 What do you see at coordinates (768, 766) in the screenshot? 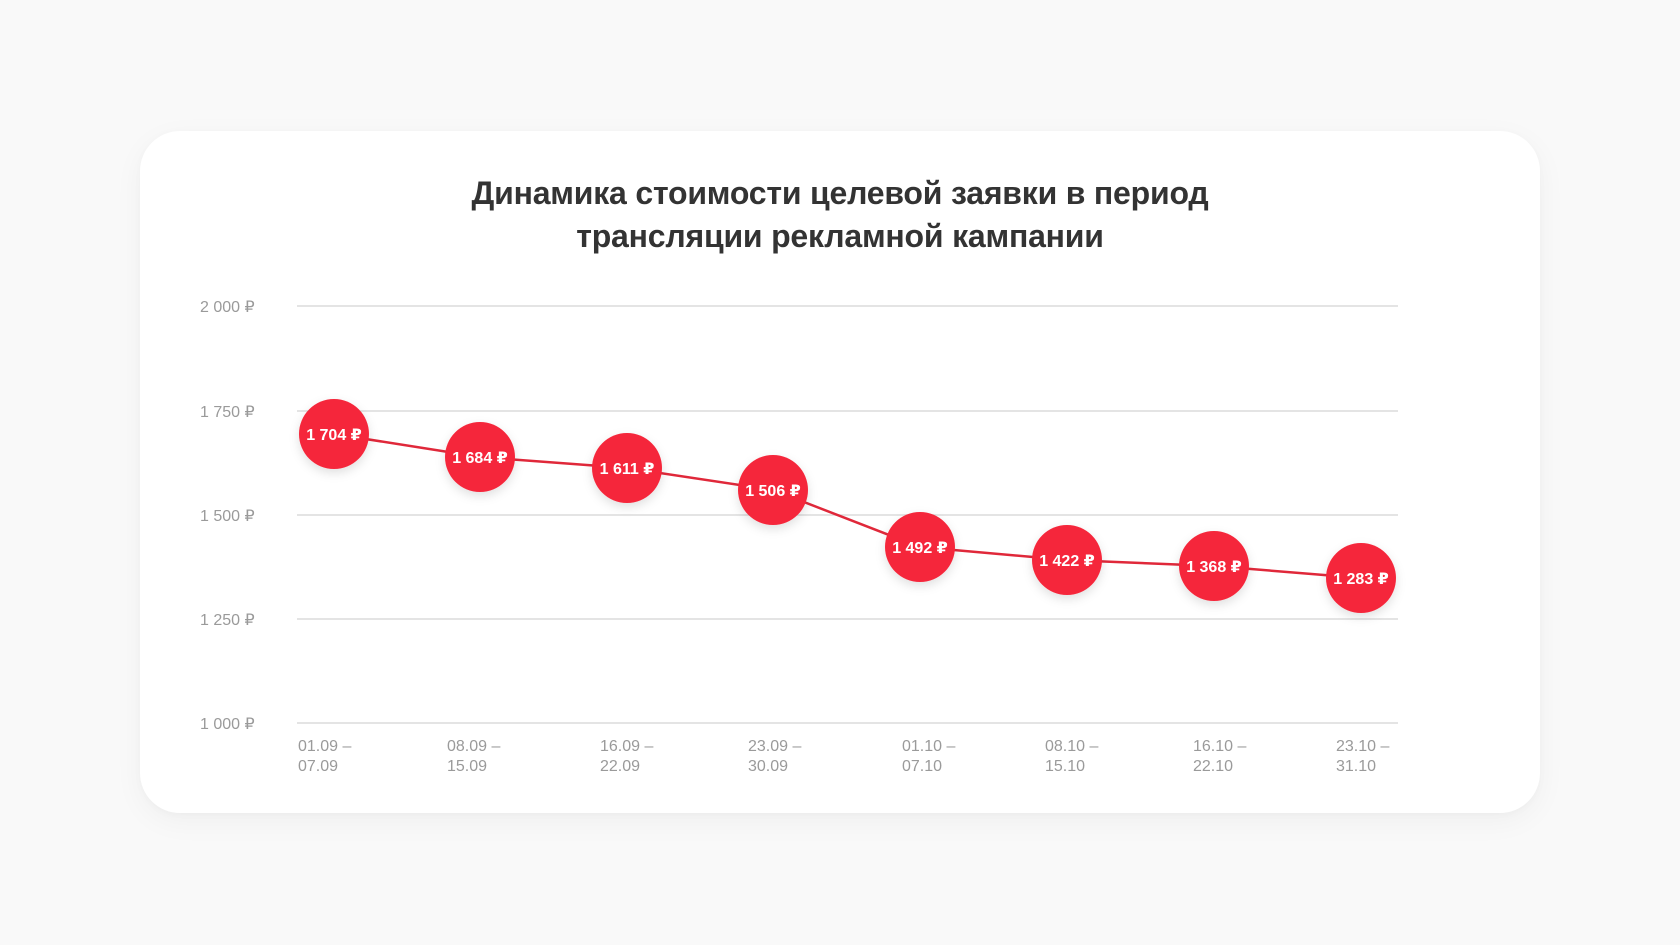
I see `svg-text: 30.09` at bounding box center [768, 766].